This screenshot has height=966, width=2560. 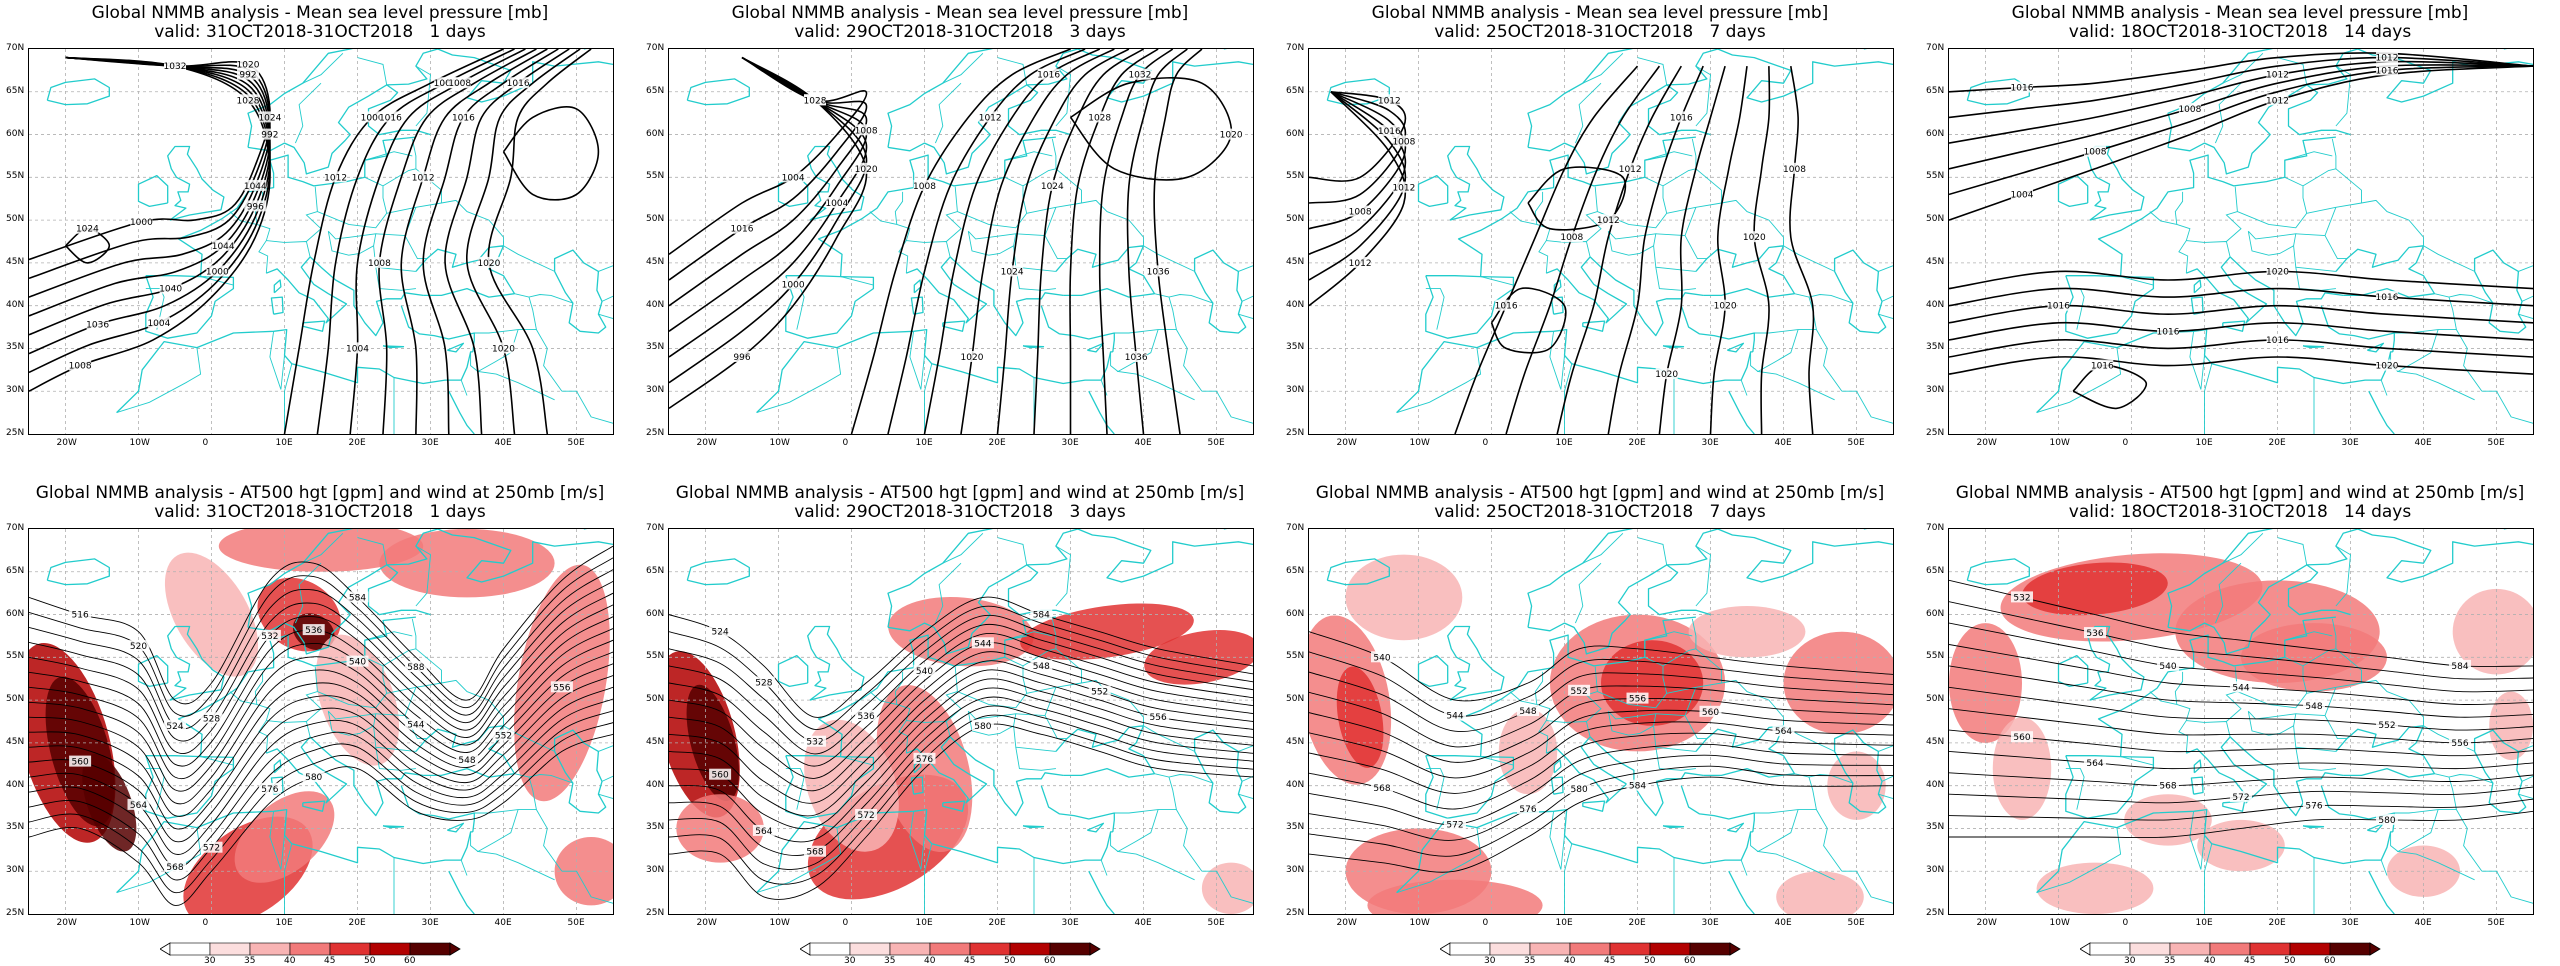 I want to click on contour-label: 564, so click(x=1783, y=732).